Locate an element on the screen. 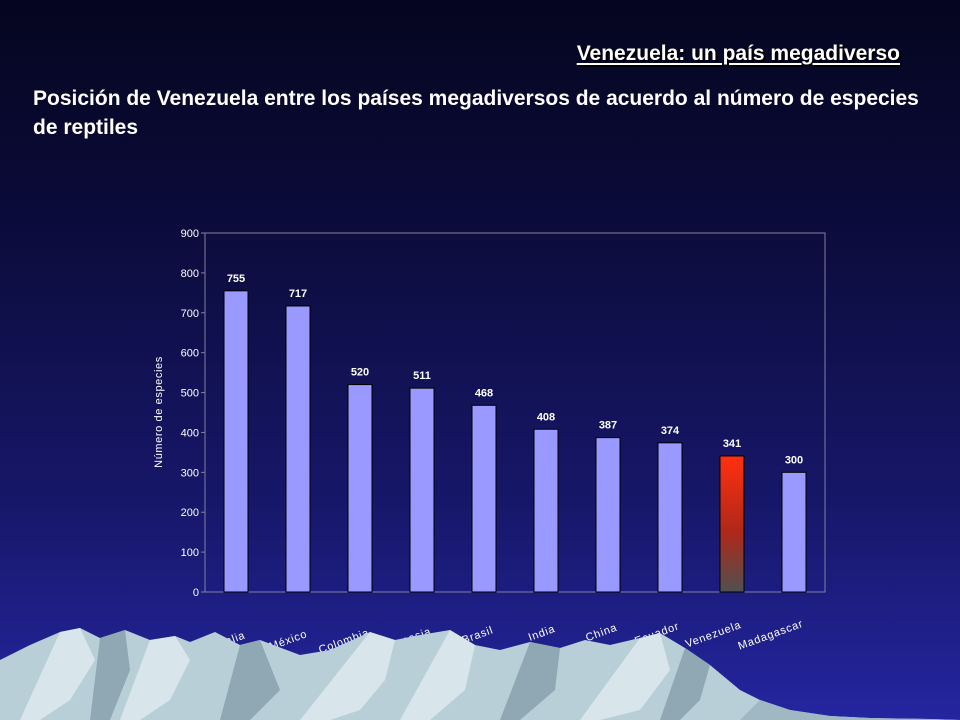 Image resolution: width=960 pixels, height=720 pixels. bar-brasil is located at coordinates (484, 498).